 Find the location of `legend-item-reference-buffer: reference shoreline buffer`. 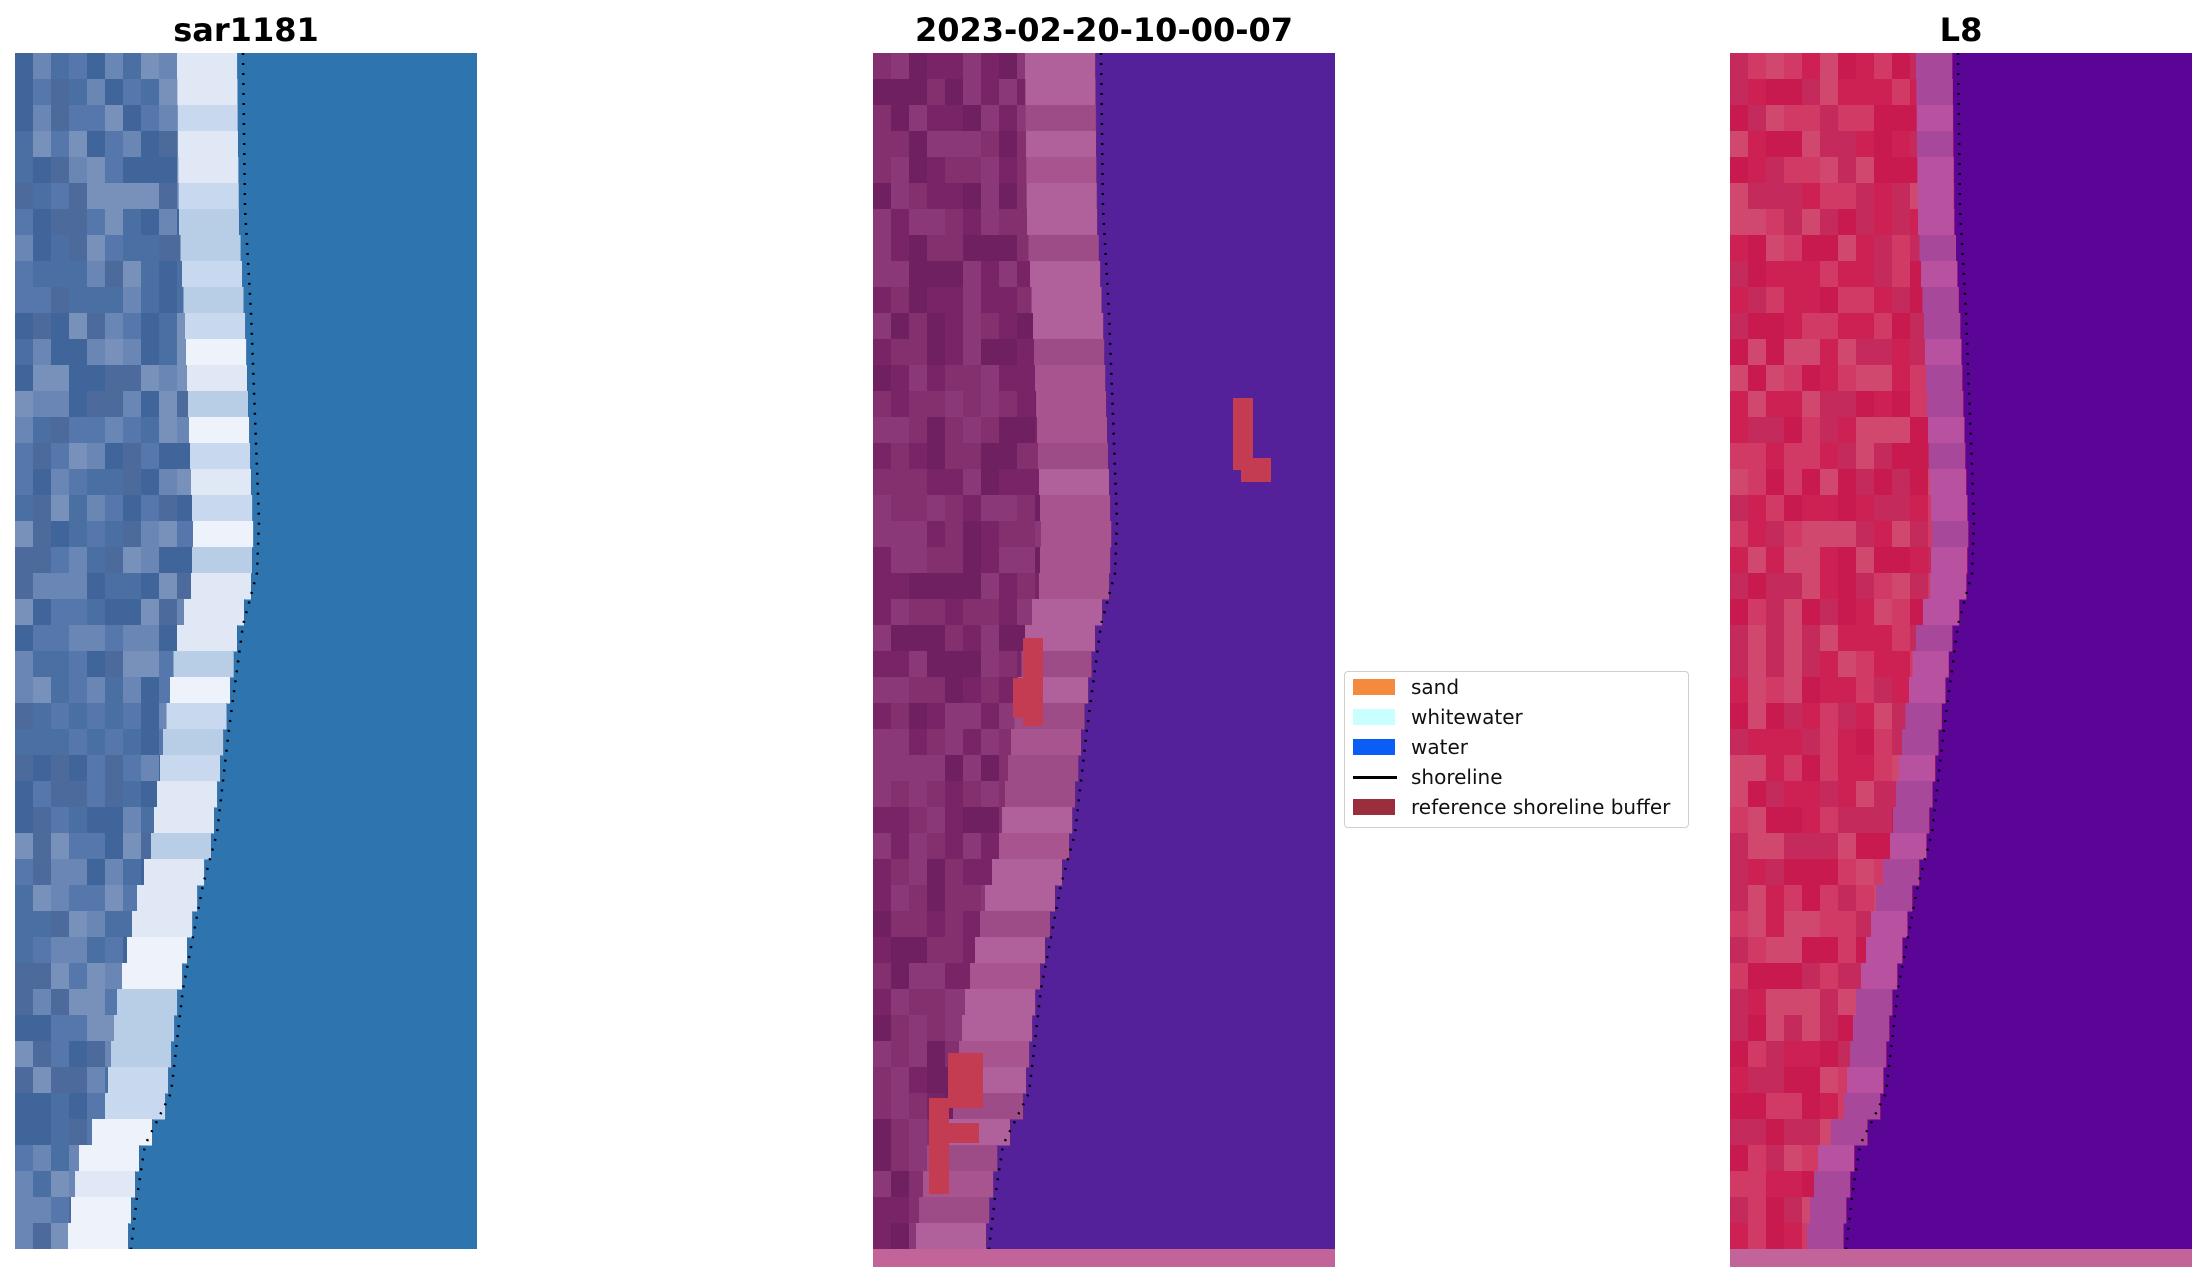

legend-item-reference-buffer: reference shoreline buffer is located at coordinates (1511, 807).